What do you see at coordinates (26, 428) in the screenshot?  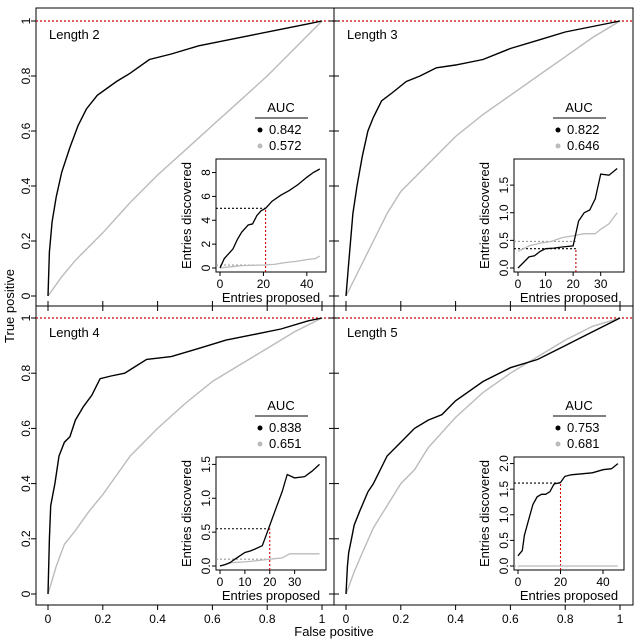 I see `y-tick-label: 0.6` at bounding box center [26, 428].